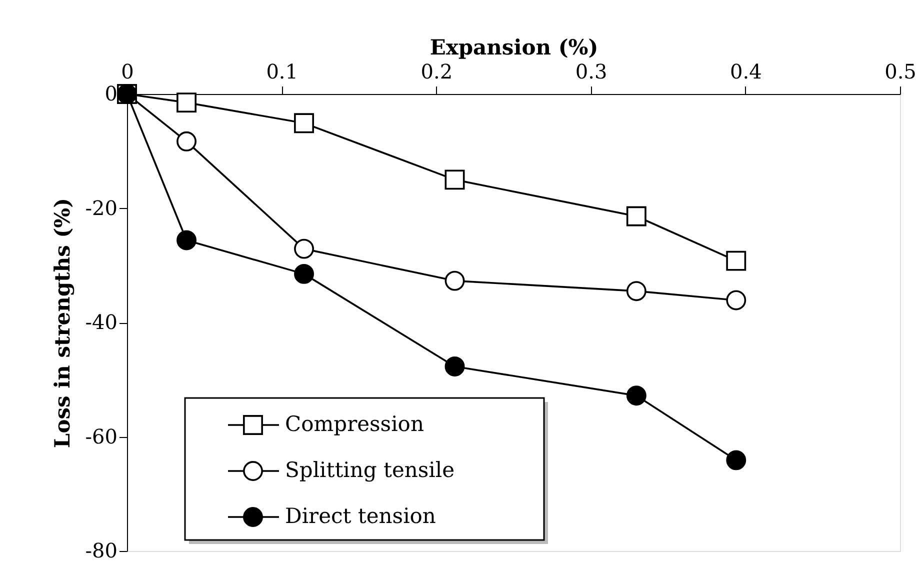 This screenshot has width=920, height=567. Describe the element at coordinates (101, 550) in the screenshot. I see `y-tick-label: -80` at that location.